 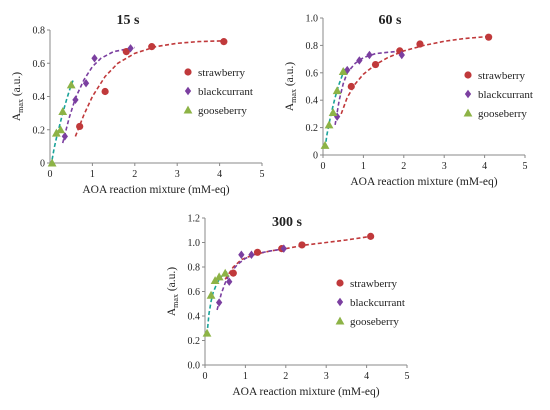 What do you see at coordinates (312, 19) in the screenshot?
I see `y-tick-label: 1.0` at bounding box center [312, 19].